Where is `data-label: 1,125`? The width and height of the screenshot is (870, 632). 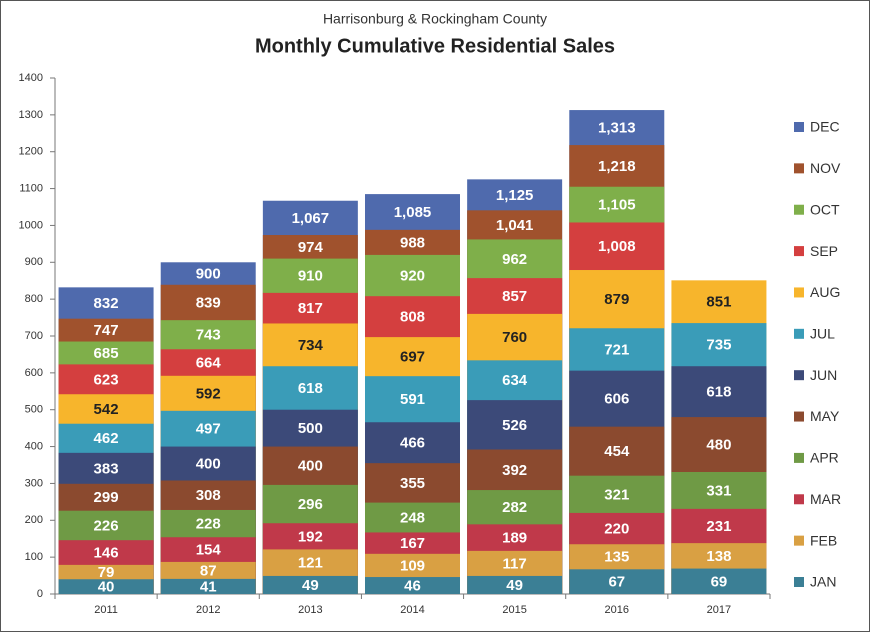 data-label: 1,125 is located at coordinates (515, 195).